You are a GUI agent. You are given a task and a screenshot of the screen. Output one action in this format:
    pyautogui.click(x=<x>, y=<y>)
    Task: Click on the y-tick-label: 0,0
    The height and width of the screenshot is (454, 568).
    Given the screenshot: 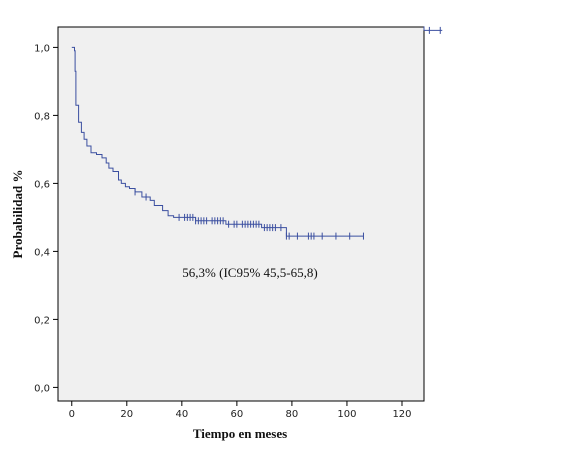 What is the action you would take?
    pyautogui.click(x=42, y=388)
    